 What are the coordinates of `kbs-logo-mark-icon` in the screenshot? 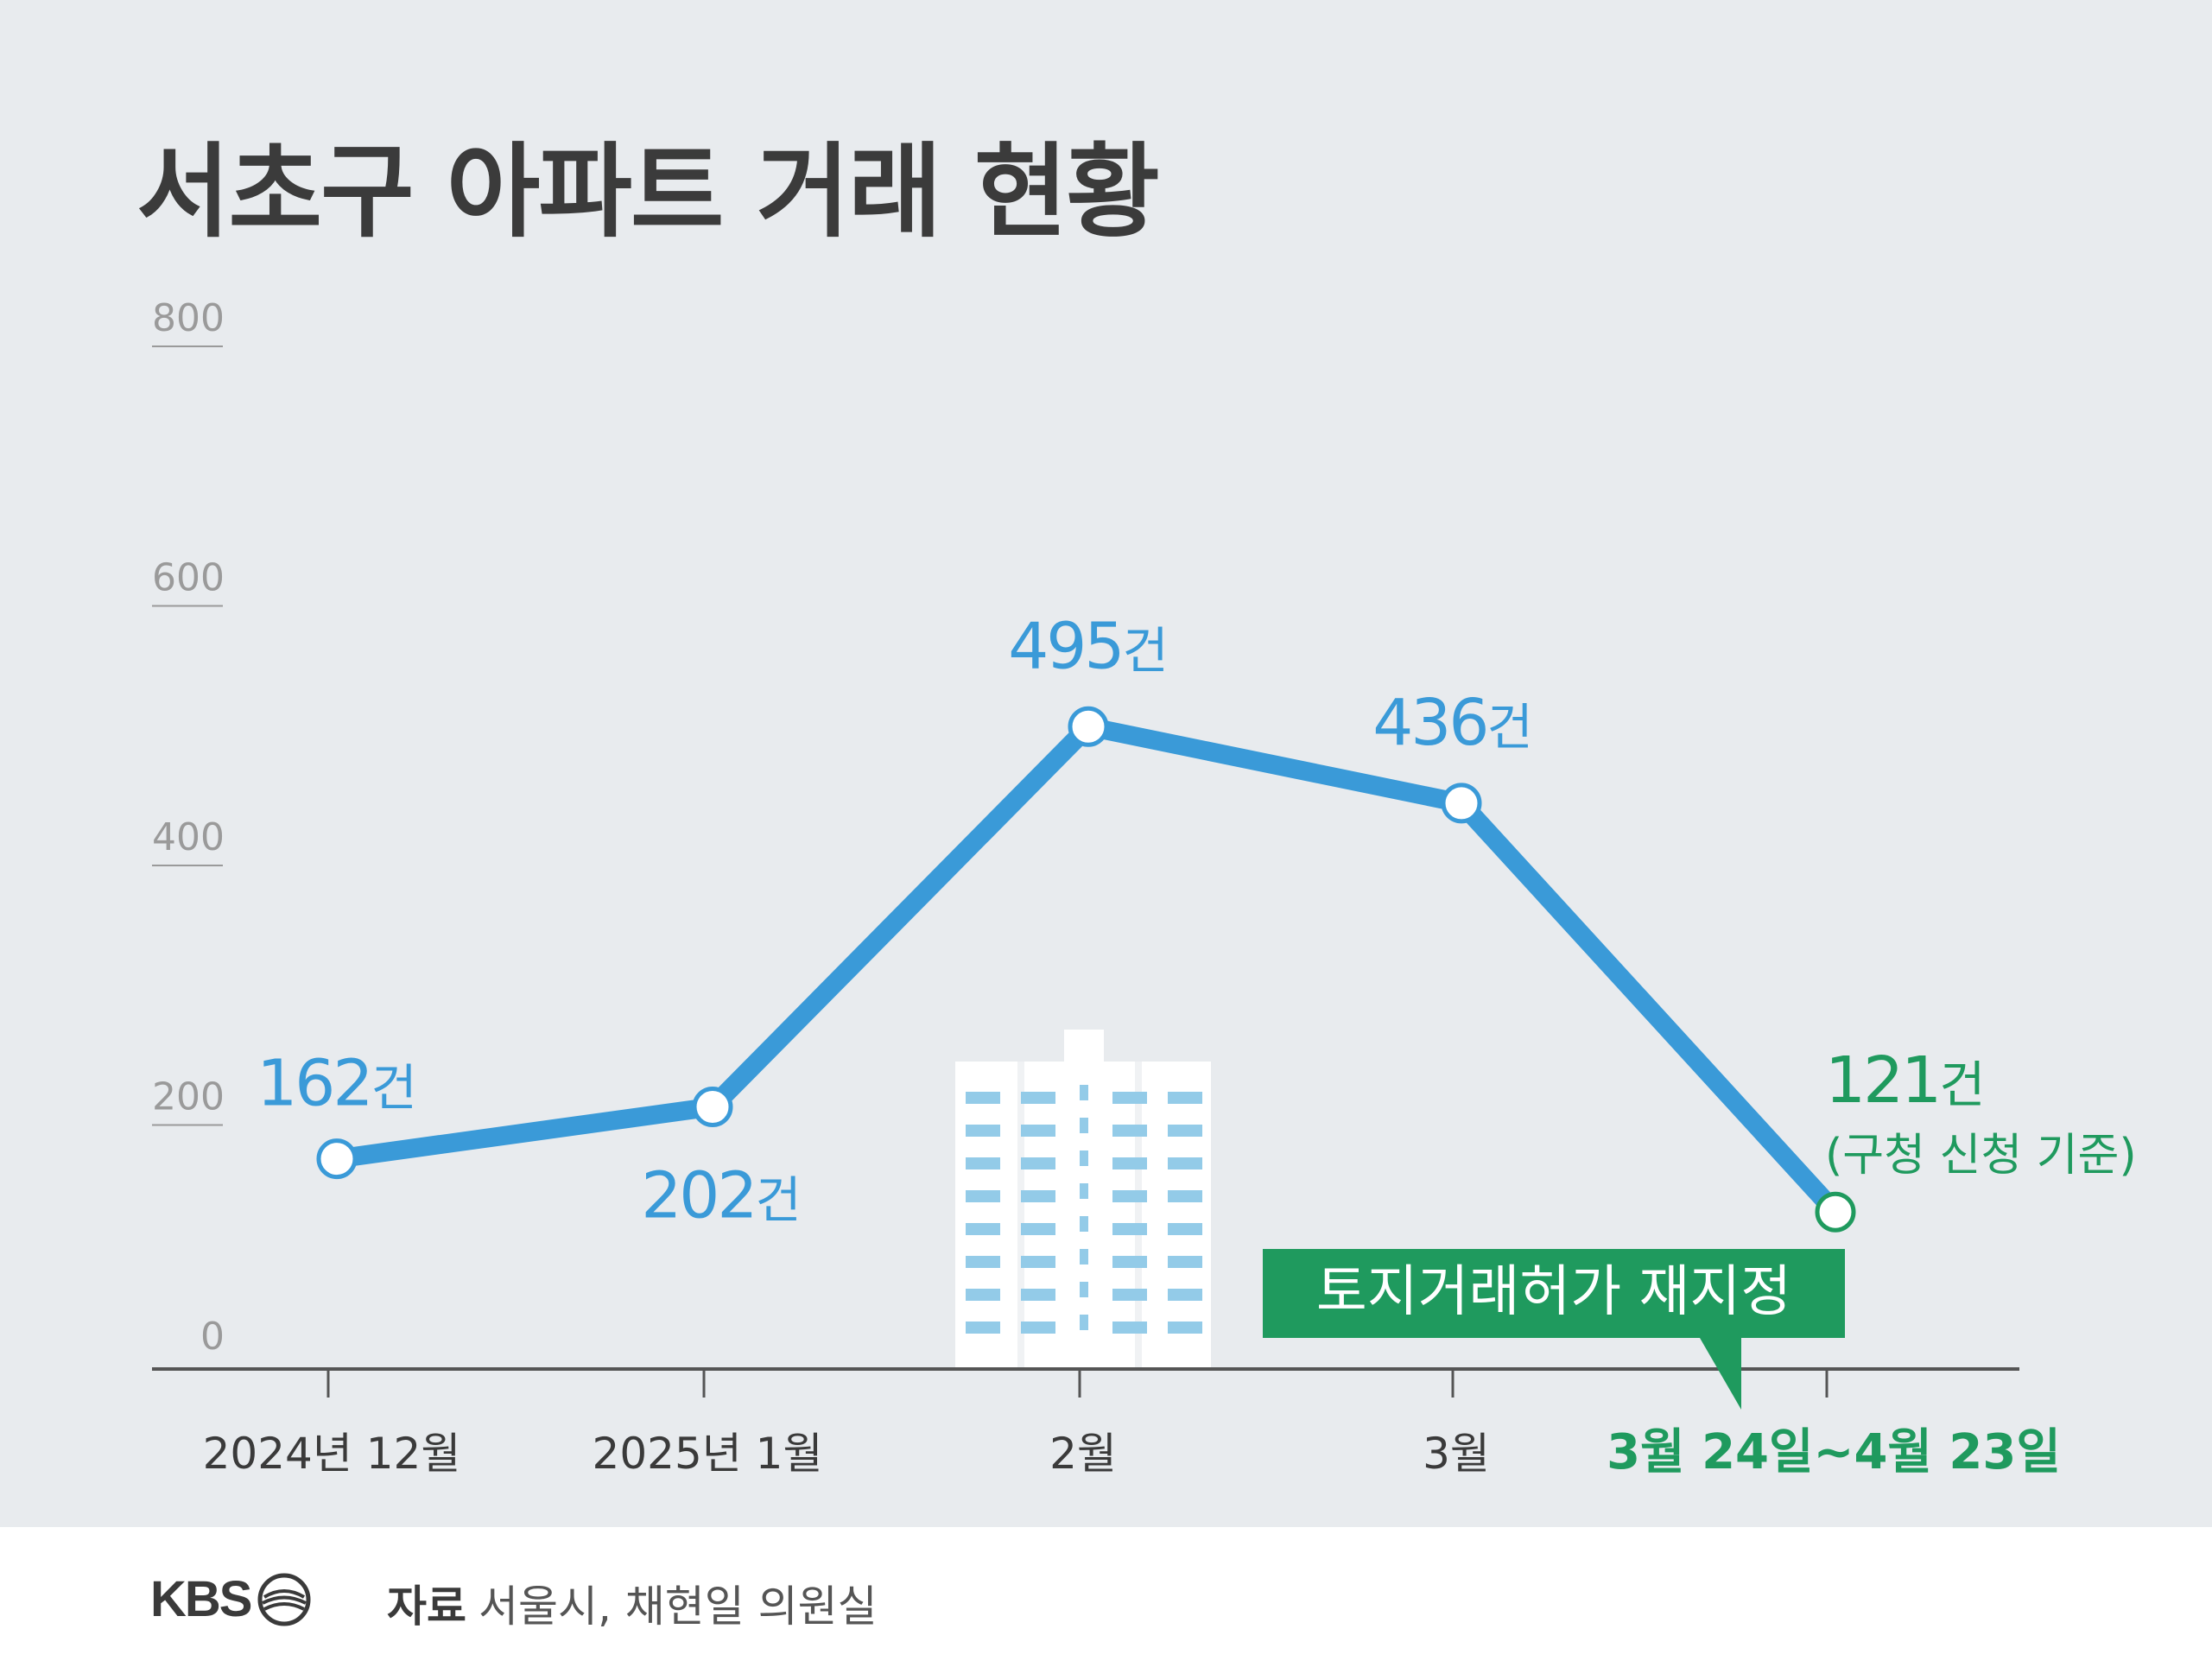 It's located at (284, 1599).